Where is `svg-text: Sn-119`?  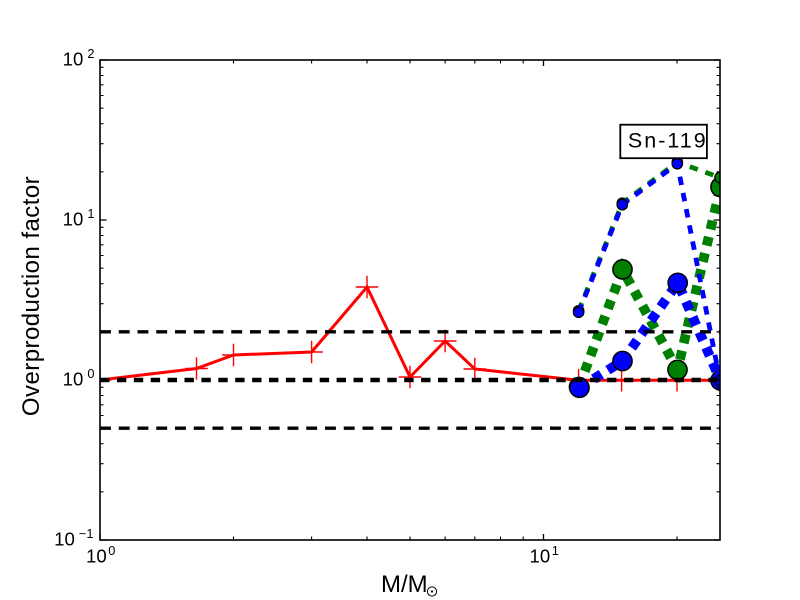 svg-text: Sn-119 is located at coordinates (668, 140).